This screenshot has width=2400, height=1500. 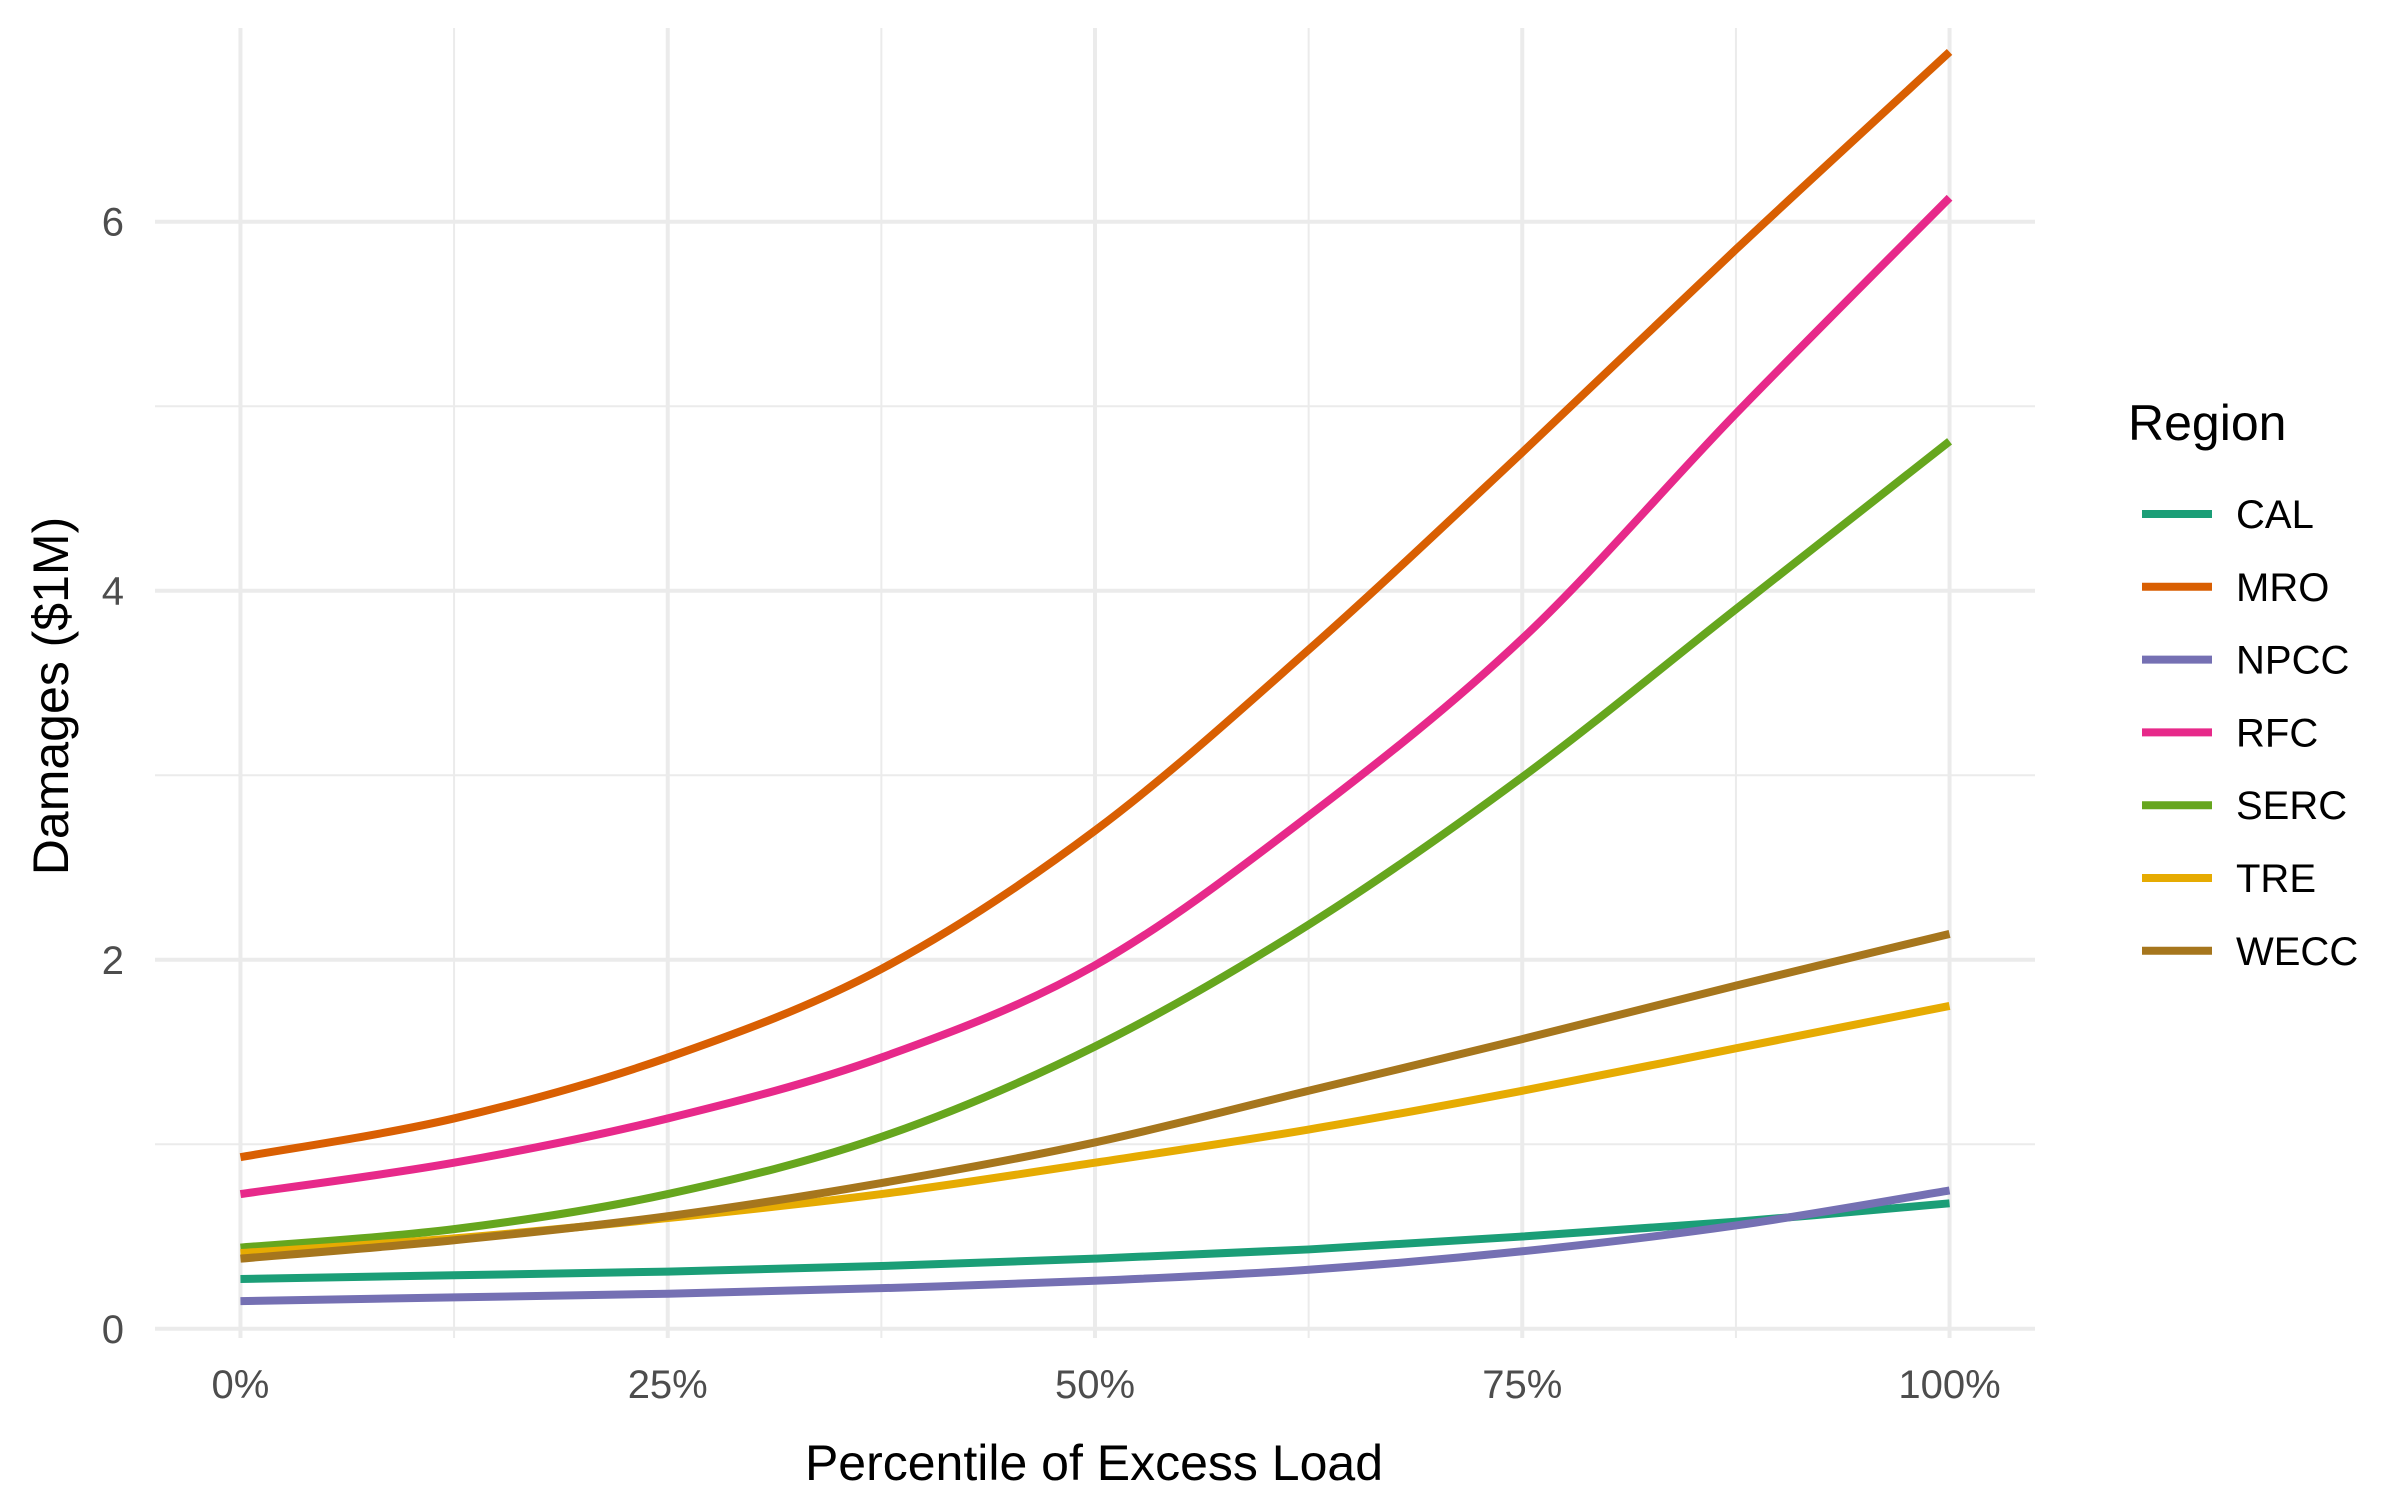 I want to click on legend-label: NPCC, so click(x=2292, y=661).